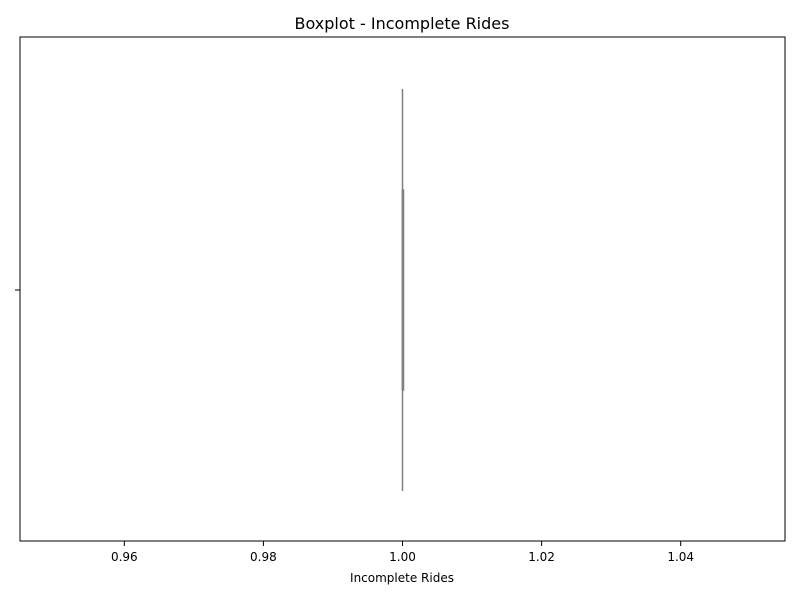 The height and width of the screenshot is (600, 800). What do you see at coordinates (263, 557) in the screenshot?
I see `x-tick-label: 0.98` at bounding box center [263, 557].